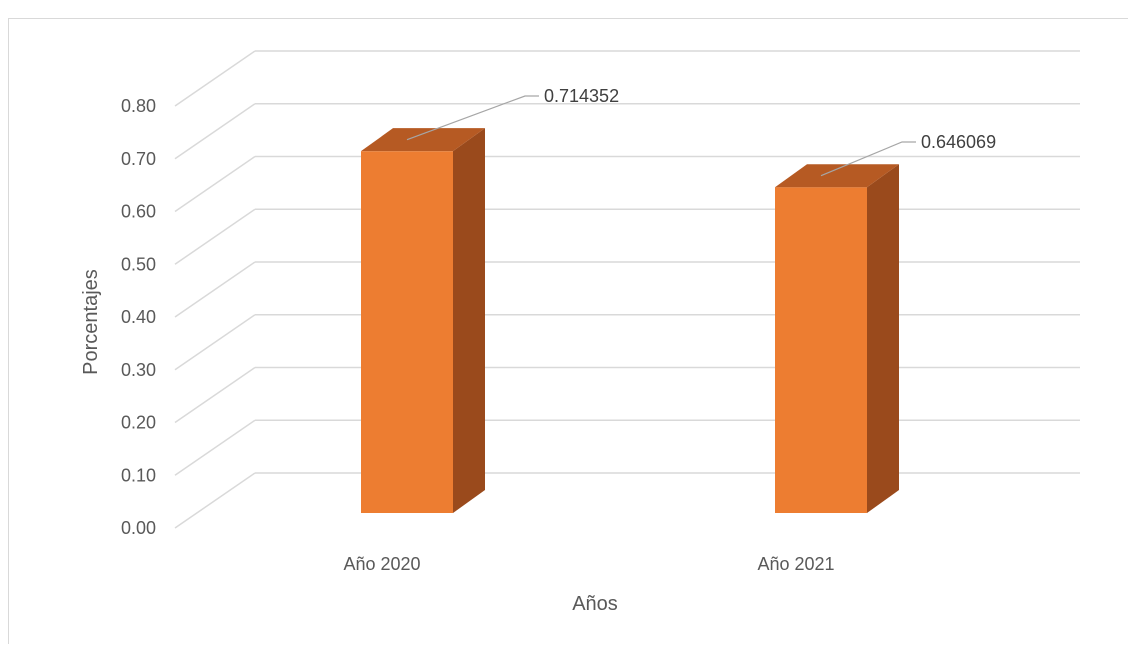 This screenshot has height=646, width=1131. I want to click on y-tick-label: 0.10, so click(138, 475).